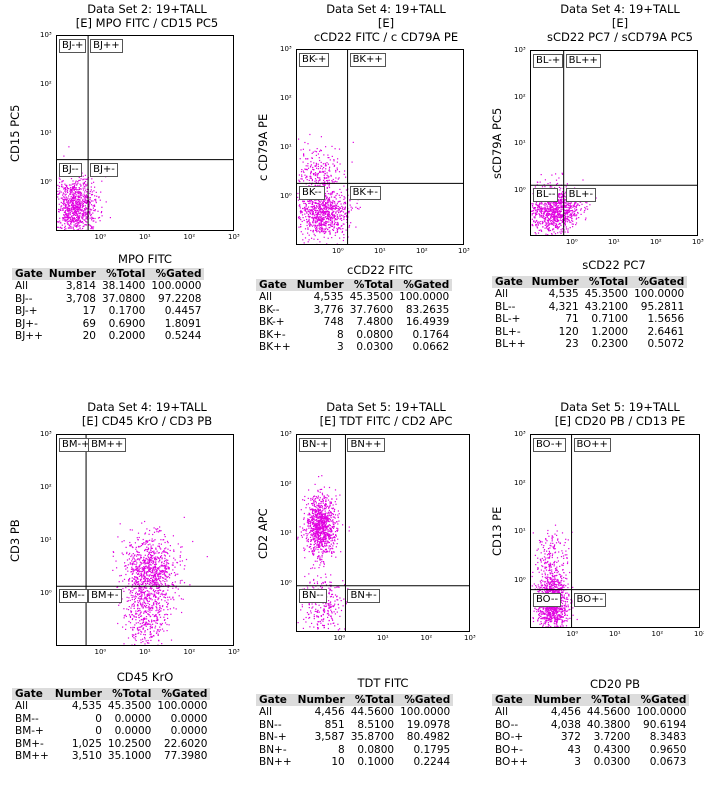 Image resolution: width=704 pixels, height=800 pixels. What do you see at coordinates (108, 336) in the screenshot?
I see `table-row: BJ++ 20 0.2000 0.5244` at bounding box center [108, 336].